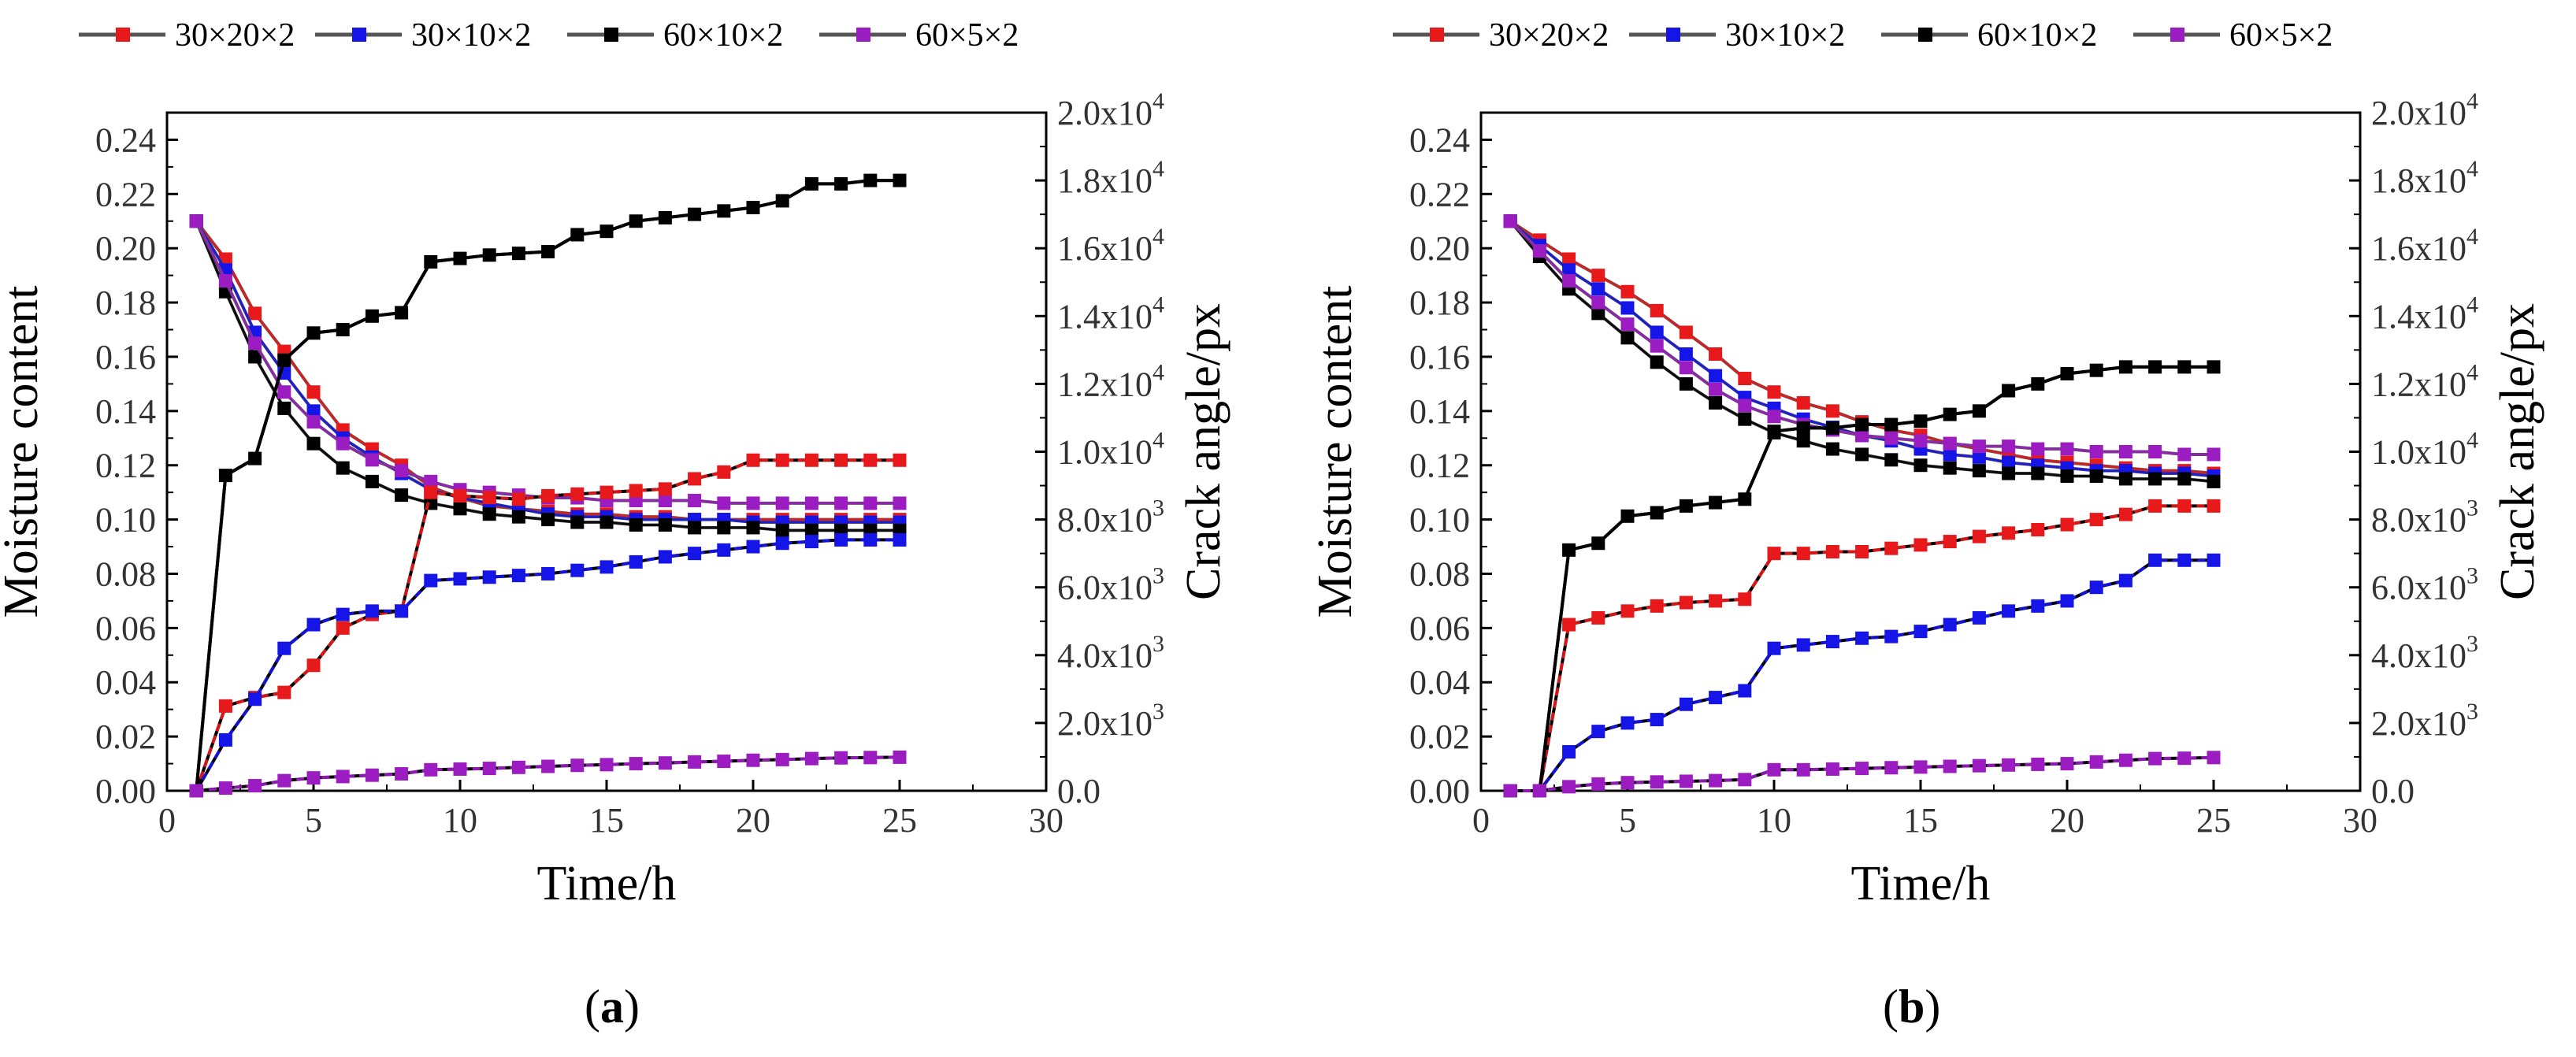  What do you see at coordinates (1925, 35) in the screenshot?
I see `legend-marker` at bounding box center [1925, 35].